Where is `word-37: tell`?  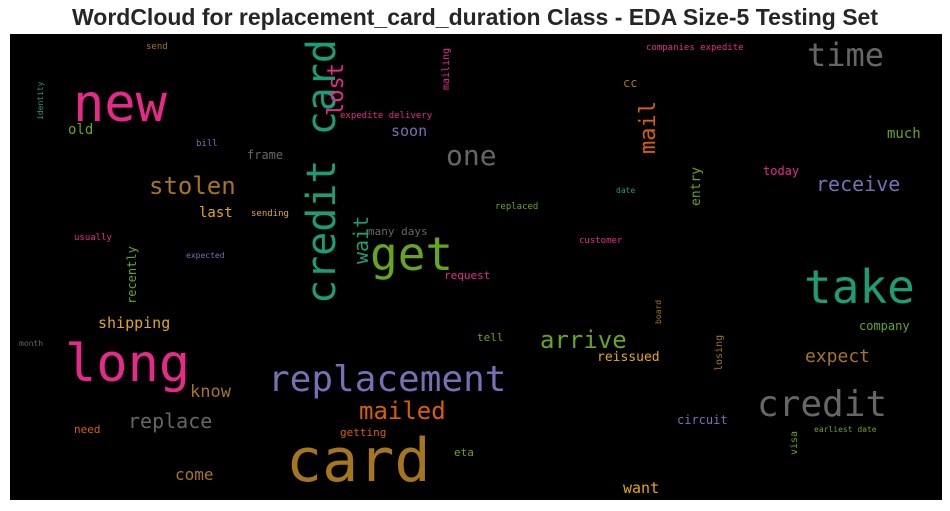 word-37: tell is located at coordinates (490, 337).